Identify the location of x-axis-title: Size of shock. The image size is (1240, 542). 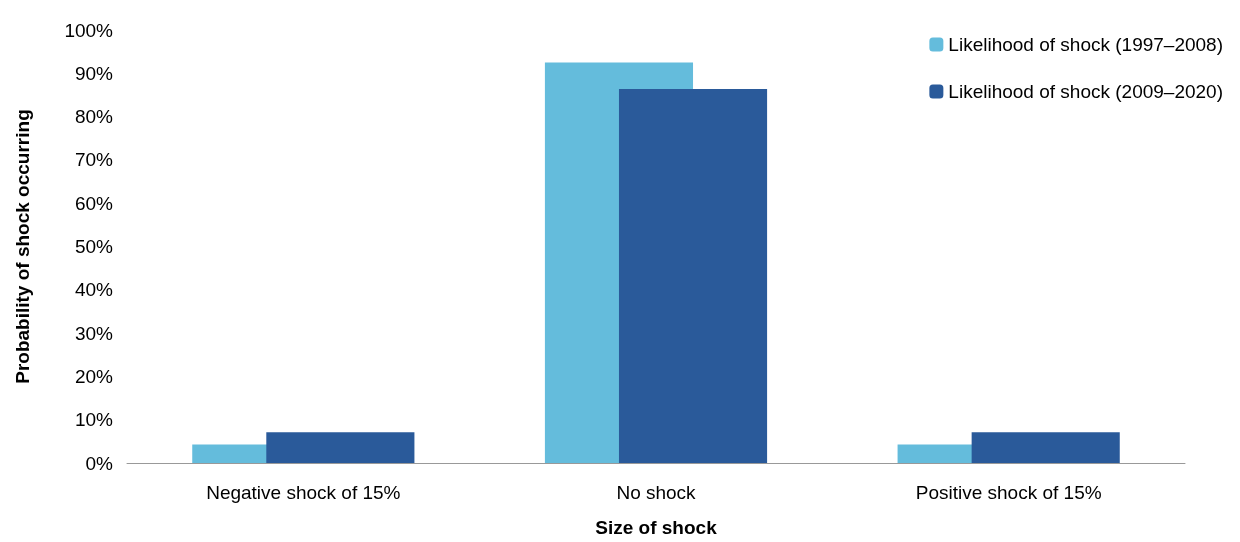
(656, 527).